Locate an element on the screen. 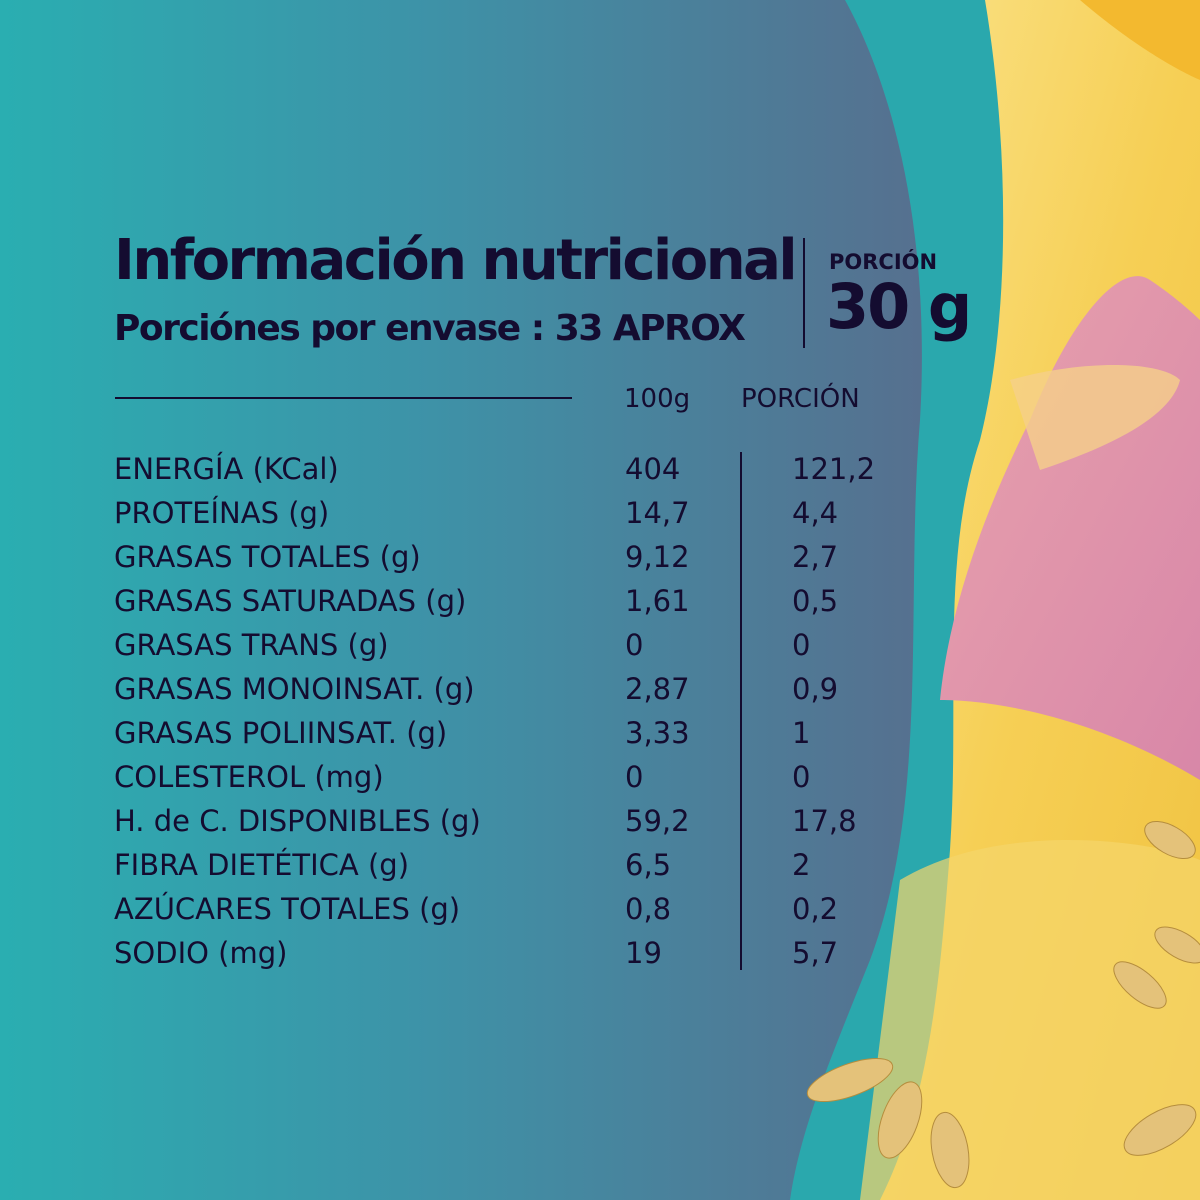  portion-label: PORCIÓN is located at coordinates (883, 262).